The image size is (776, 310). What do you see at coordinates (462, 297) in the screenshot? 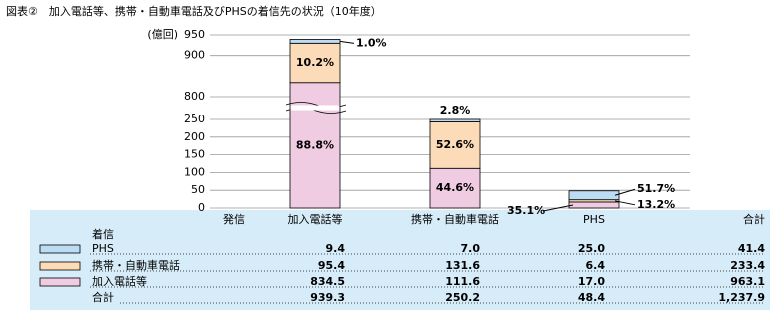
I see `table-cell: 250.2` at bounding box center [462, 297].